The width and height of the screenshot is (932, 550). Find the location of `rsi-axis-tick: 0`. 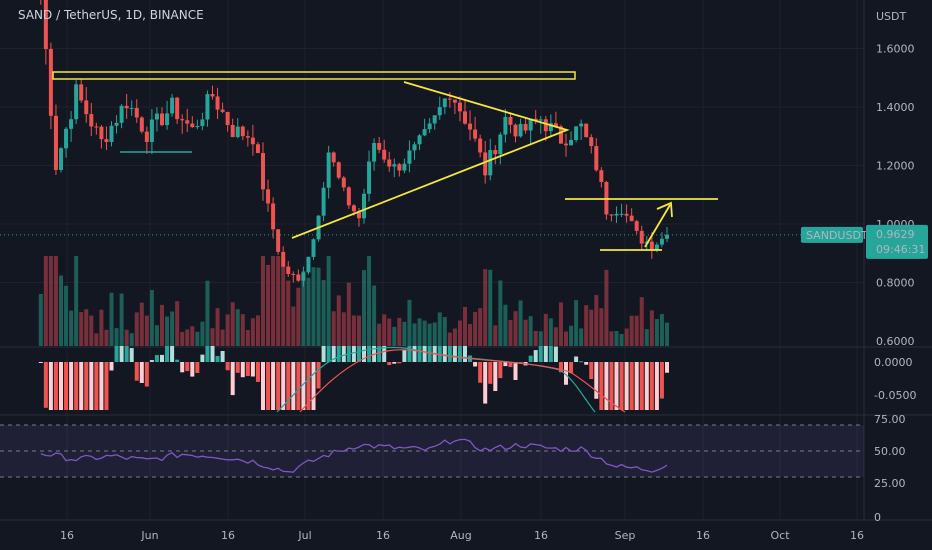

rsi-axis-tick: 0 is located at coordinates (877, 517).